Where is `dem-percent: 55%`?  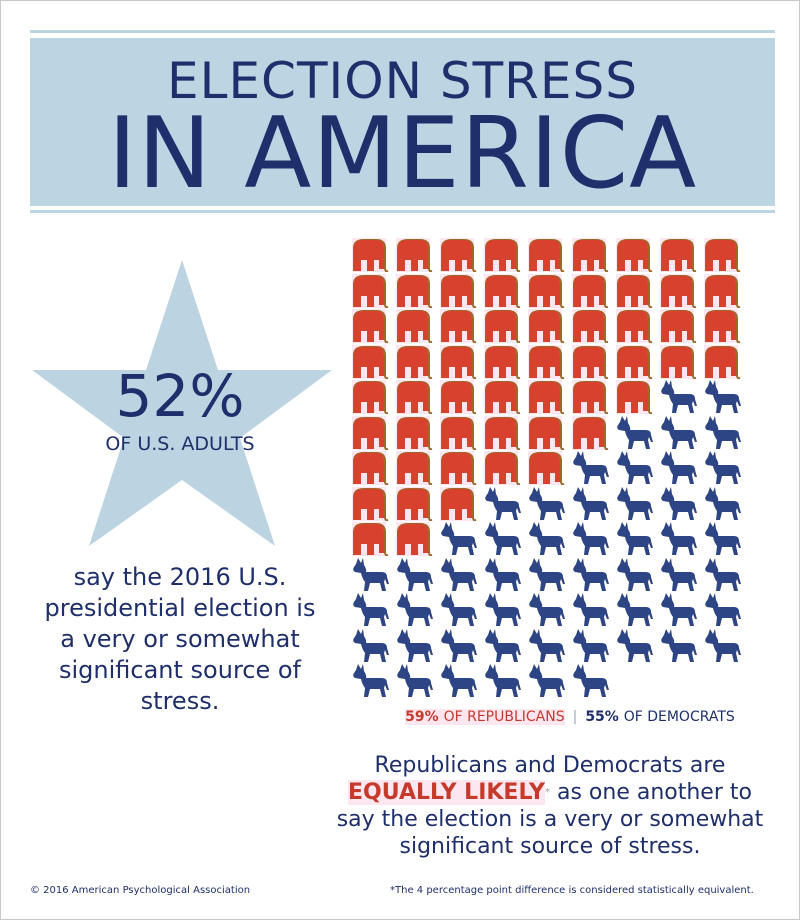 dem-percent: 55% is located at coordinates (602, 717).